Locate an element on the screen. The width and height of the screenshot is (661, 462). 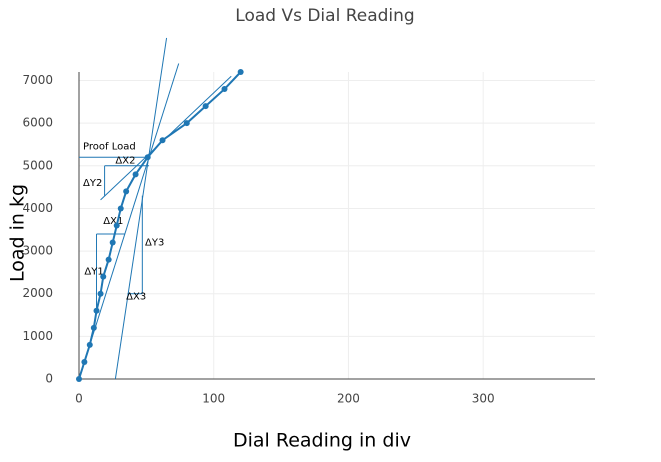
y-tick-label: 1000 is located at coordinates (37, 336).